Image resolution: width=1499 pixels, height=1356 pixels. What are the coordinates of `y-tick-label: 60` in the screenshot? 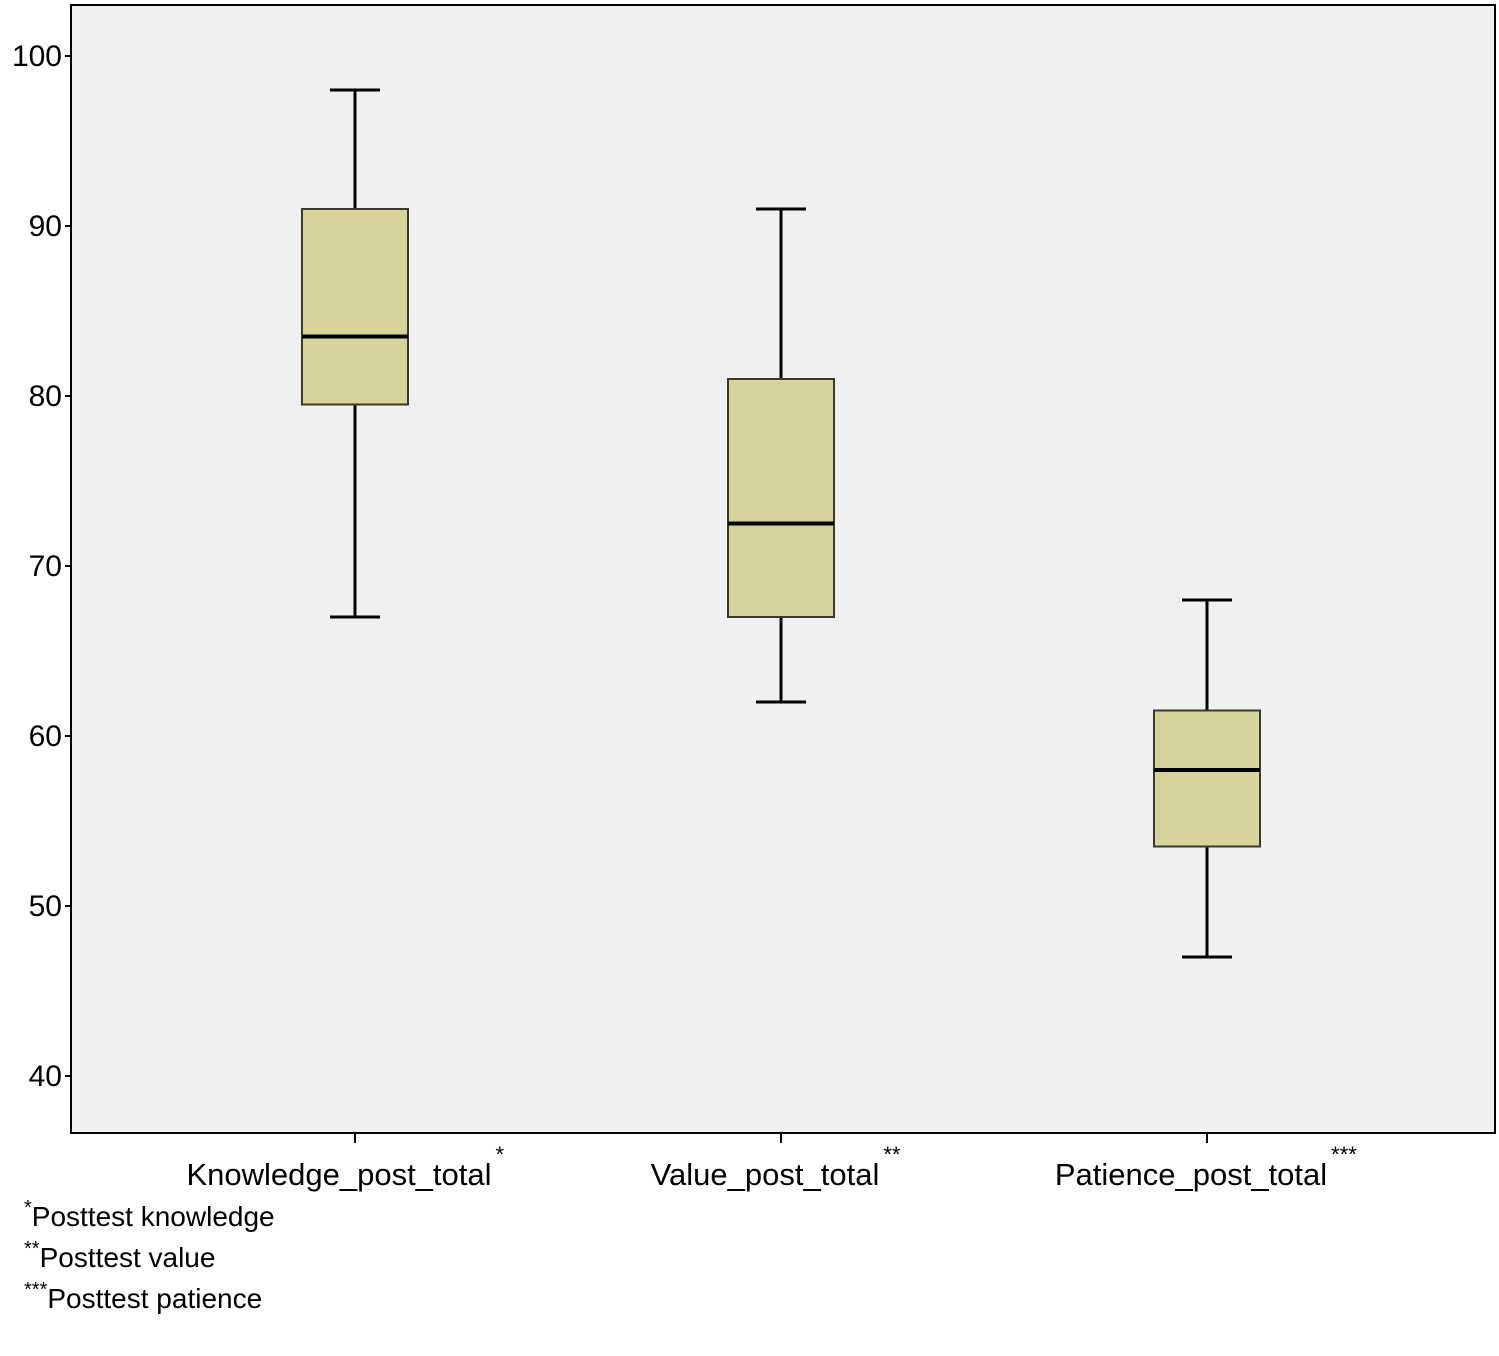 It's located at (45, 736).